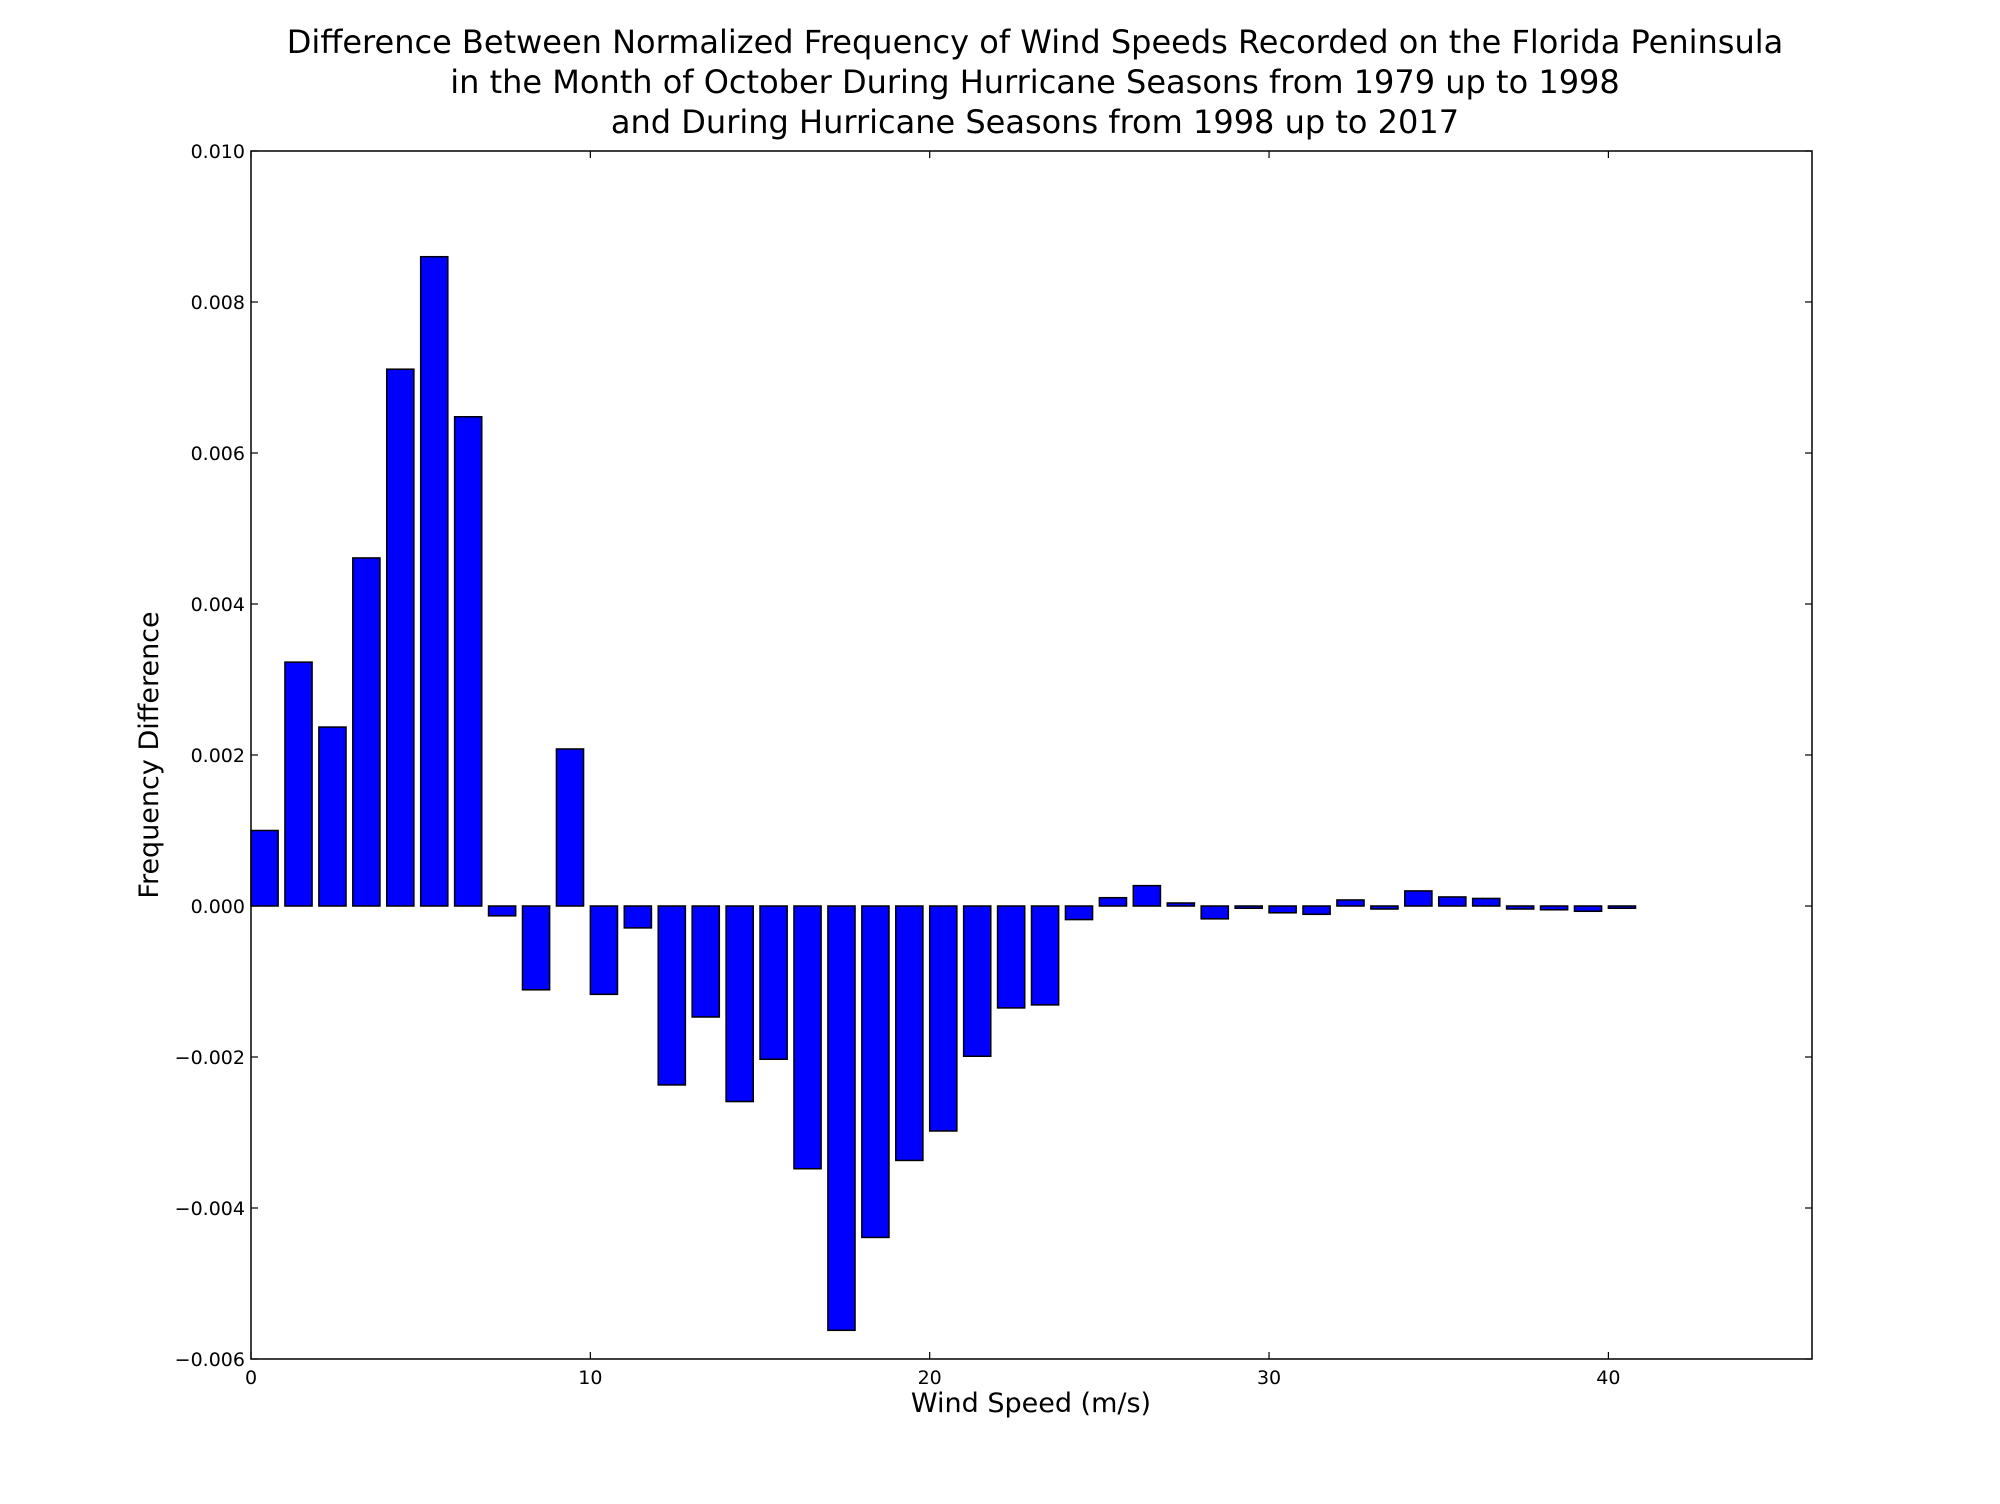 The width and height of the screenshot is (2000, 1504). What do you see at coordinates (218, 605) in the screenshot?
I see `y-tick-label-3: 0.004` at bounding box center [218, 605].